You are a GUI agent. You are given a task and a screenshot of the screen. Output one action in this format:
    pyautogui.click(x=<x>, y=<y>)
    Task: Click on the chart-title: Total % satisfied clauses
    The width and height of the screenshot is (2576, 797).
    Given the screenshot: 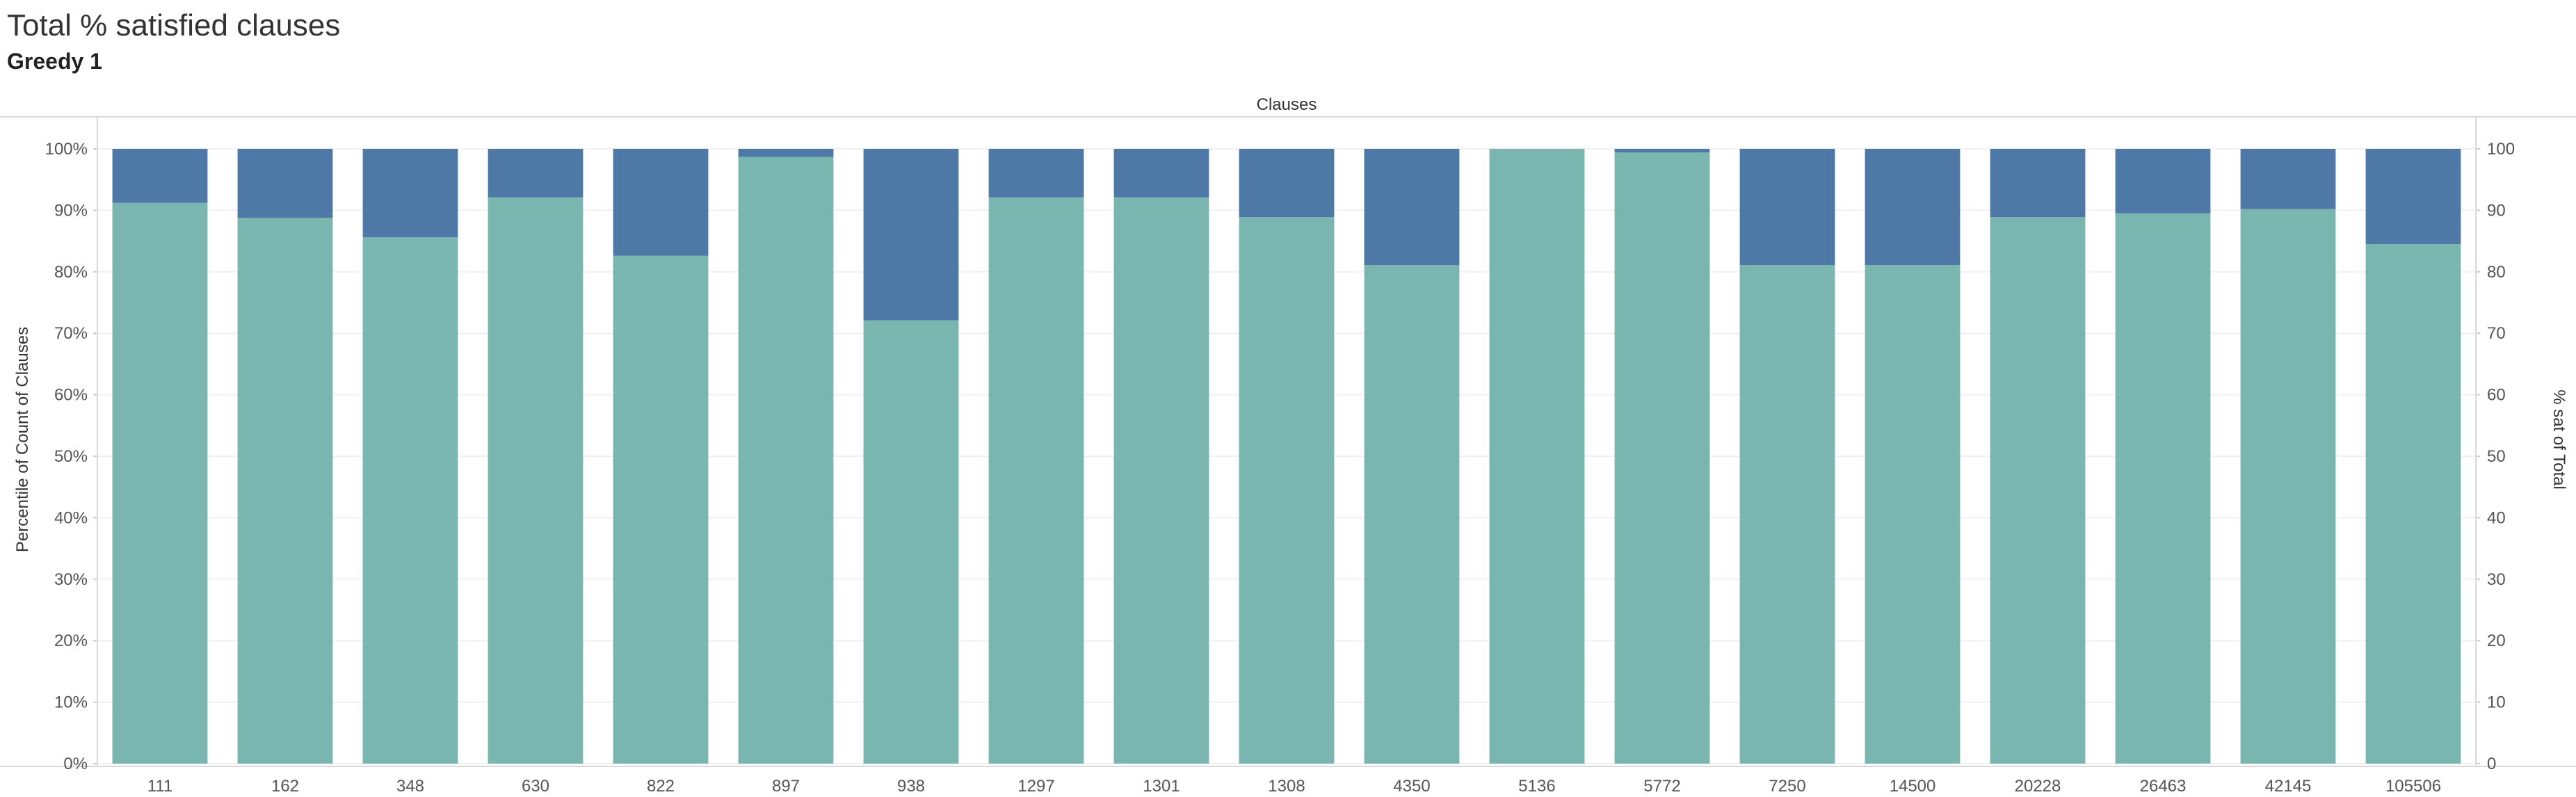 What is the action you would take?
    pyautogui.click(x=174, y=25)
    